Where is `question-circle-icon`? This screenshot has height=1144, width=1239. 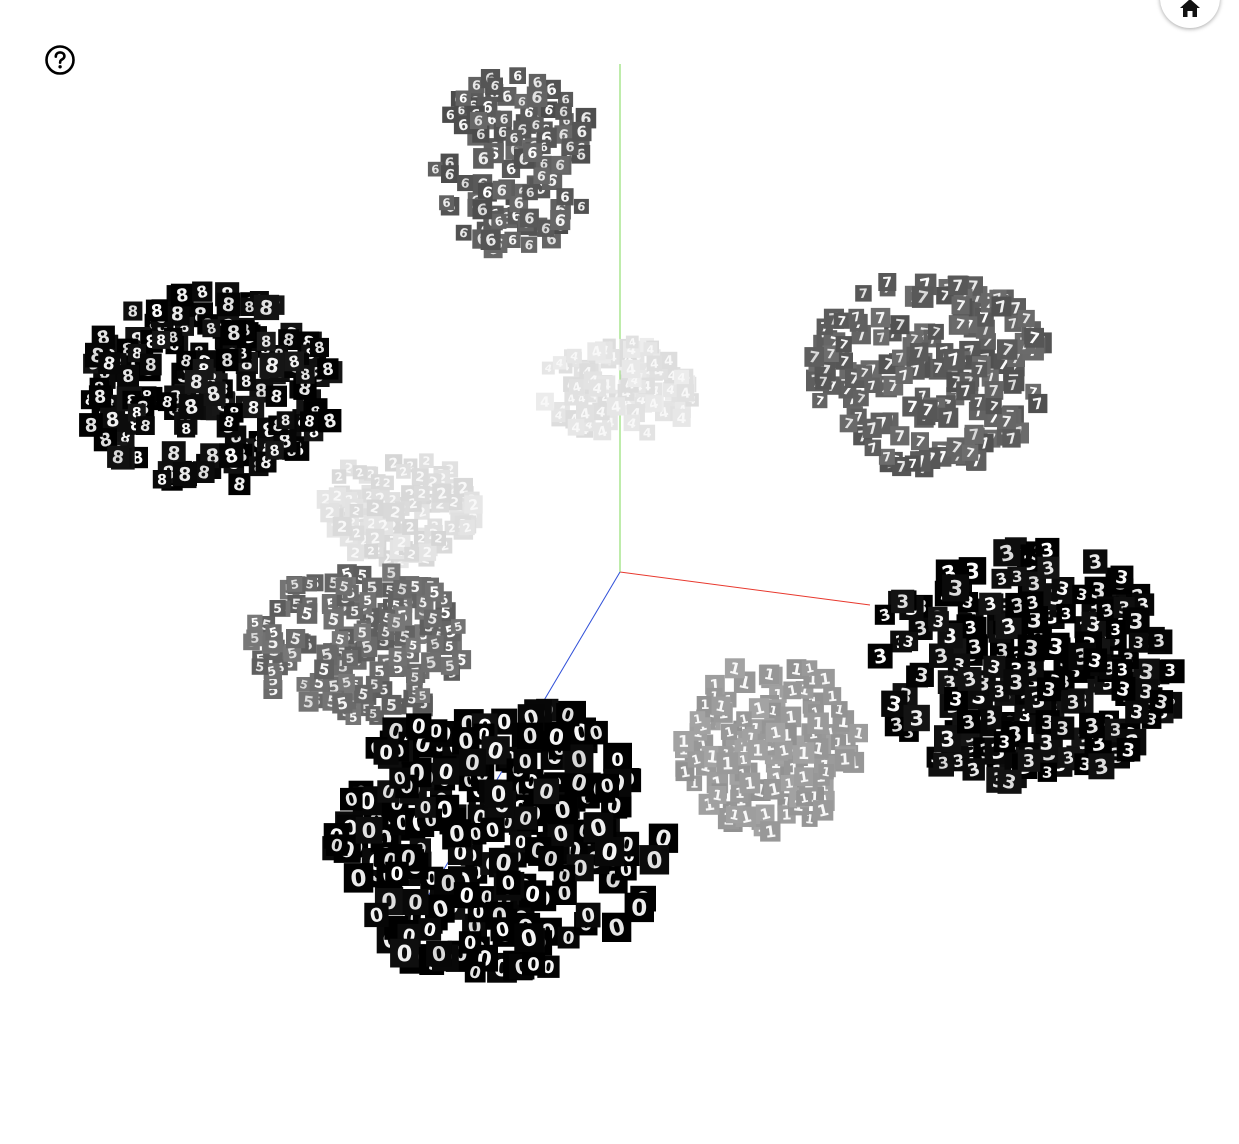
question-circle-icon is located at coordinates (60, 60).